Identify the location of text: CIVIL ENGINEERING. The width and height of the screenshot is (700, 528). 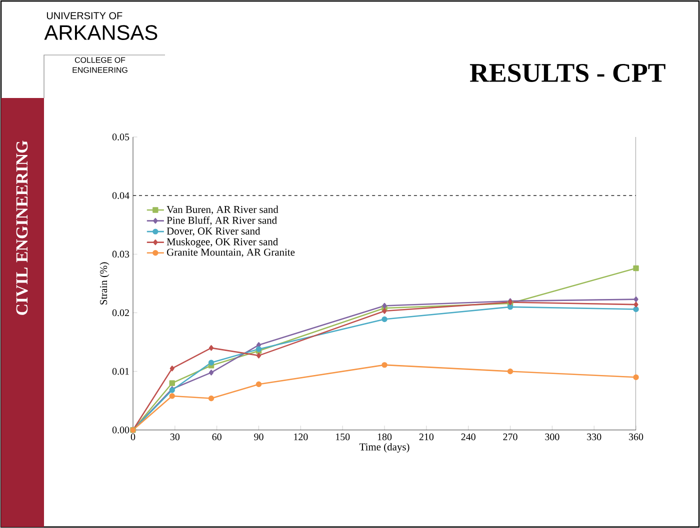
(22, 227).